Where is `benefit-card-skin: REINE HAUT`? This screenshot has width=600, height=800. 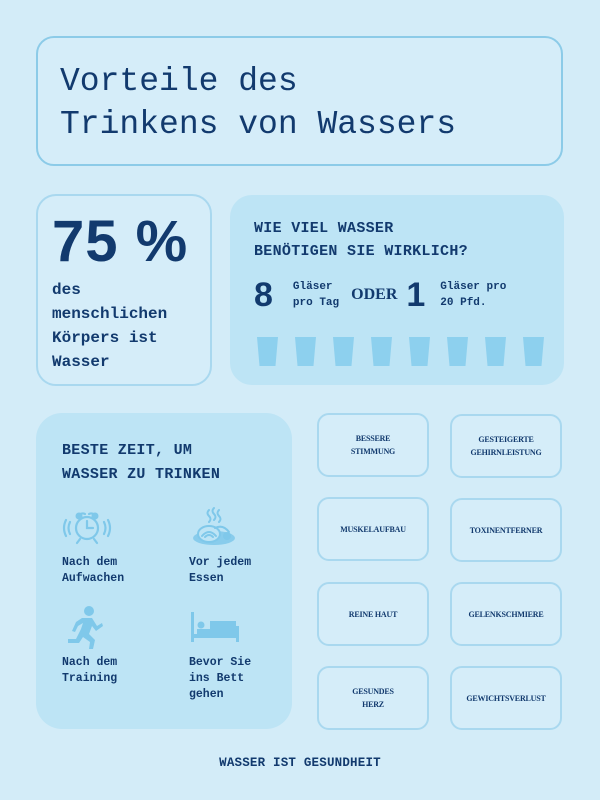 benefit-card-skin: REINE HAUT is located at coordinates (373, 614).